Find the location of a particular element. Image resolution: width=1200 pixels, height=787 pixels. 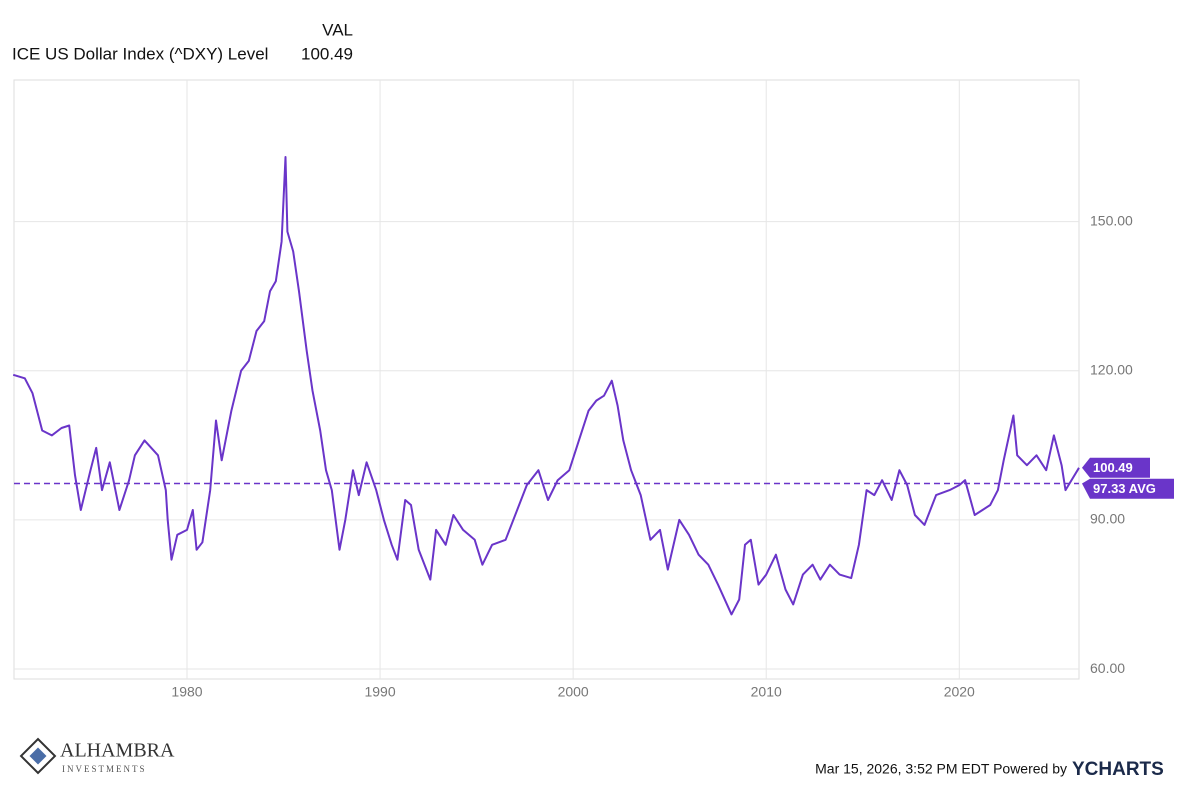

logo-sub: INVESTMENTS is located at coordinates (104, 769).